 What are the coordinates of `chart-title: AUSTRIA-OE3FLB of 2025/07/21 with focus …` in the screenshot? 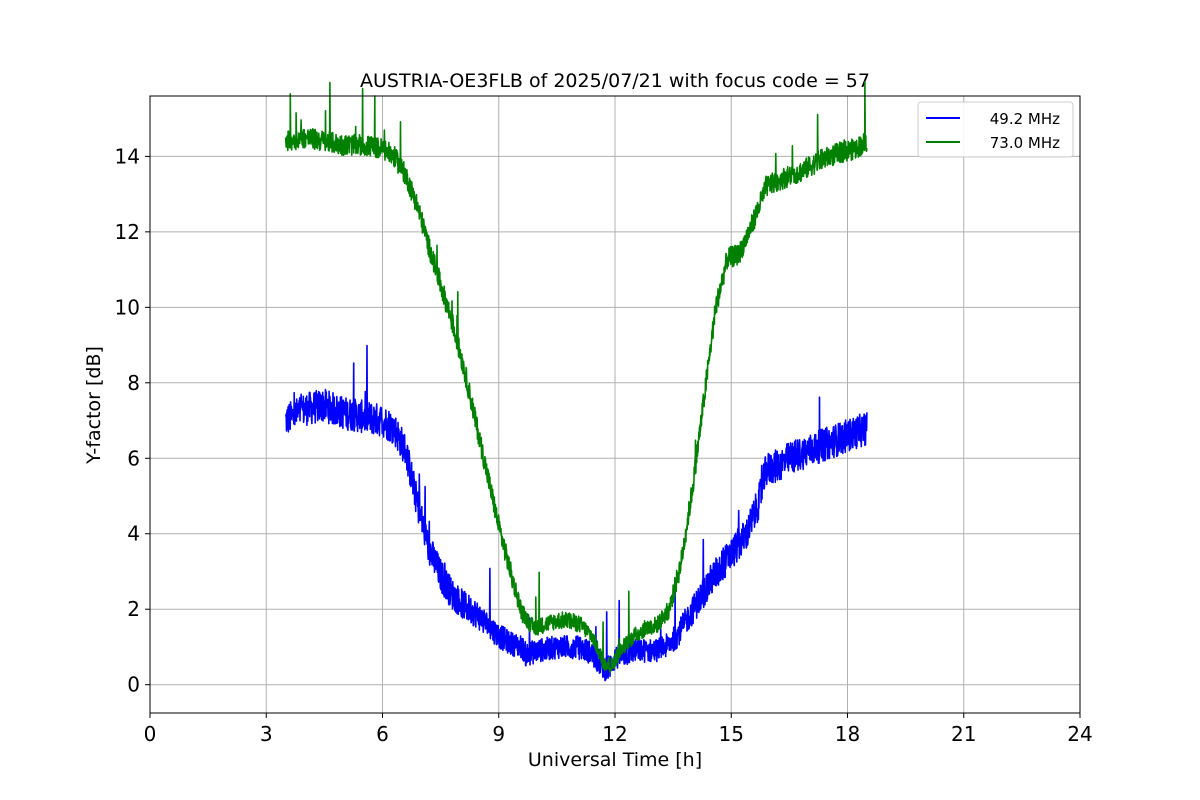 It's located at (615, 81).